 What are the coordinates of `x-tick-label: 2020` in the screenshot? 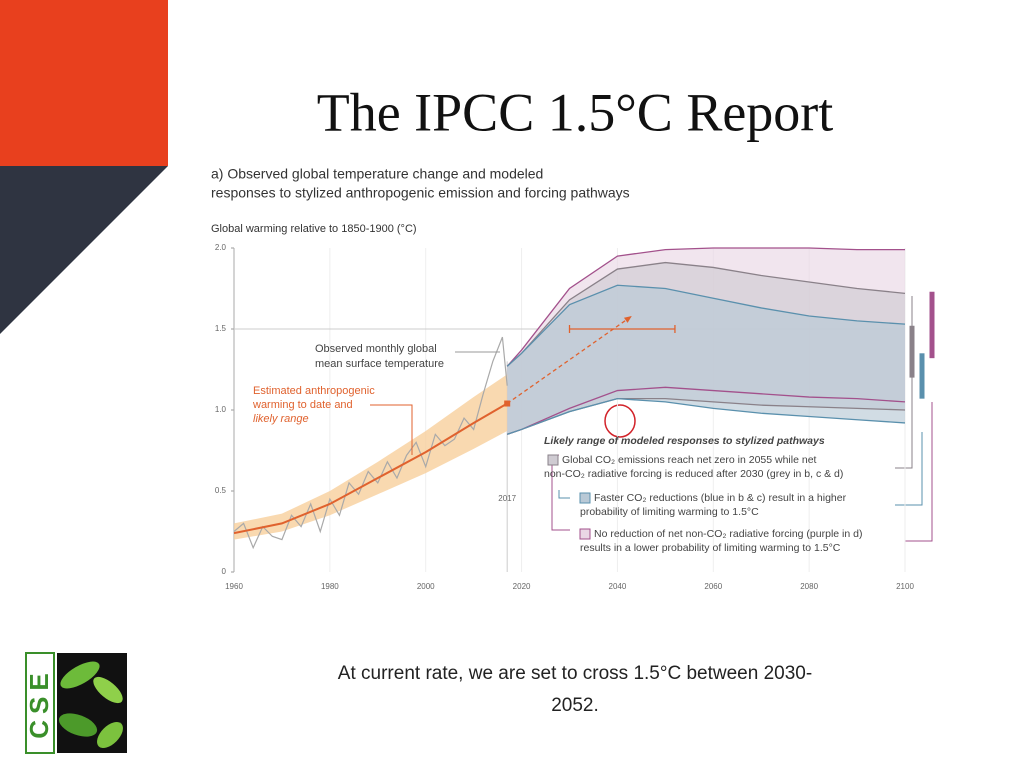 It's located at (522, 586).